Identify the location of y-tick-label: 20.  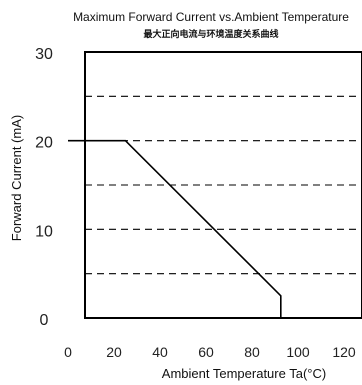
(44, 143).